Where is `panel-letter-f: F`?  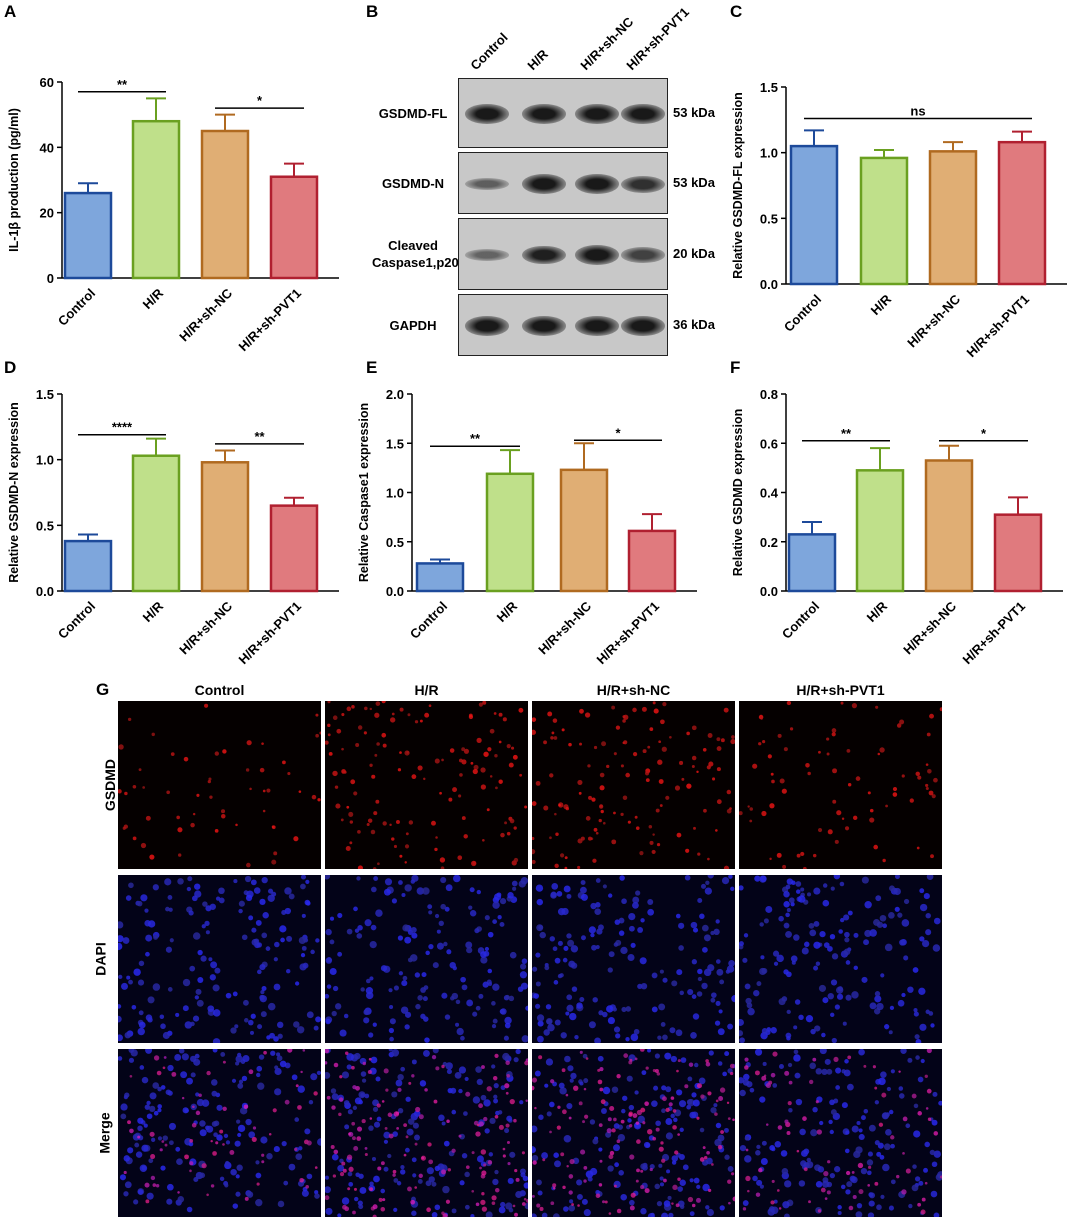
panel-letter-f: F is located at coordinates (735, 367).